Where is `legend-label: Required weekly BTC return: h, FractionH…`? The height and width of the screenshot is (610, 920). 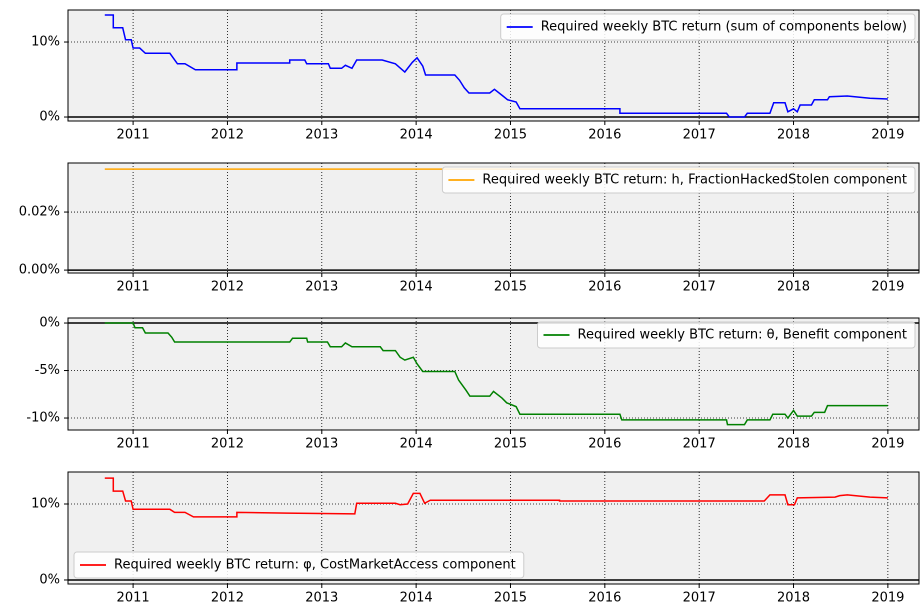 legend-label: Required weekly BTC return: h, FractionH… is located at coordinates (694, 180).